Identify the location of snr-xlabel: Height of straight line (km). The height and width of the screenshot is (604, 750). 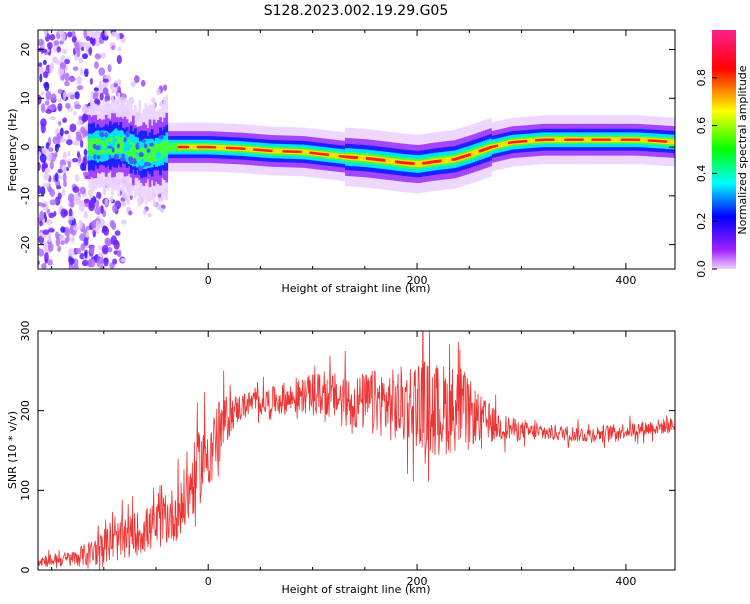
(355, 589).